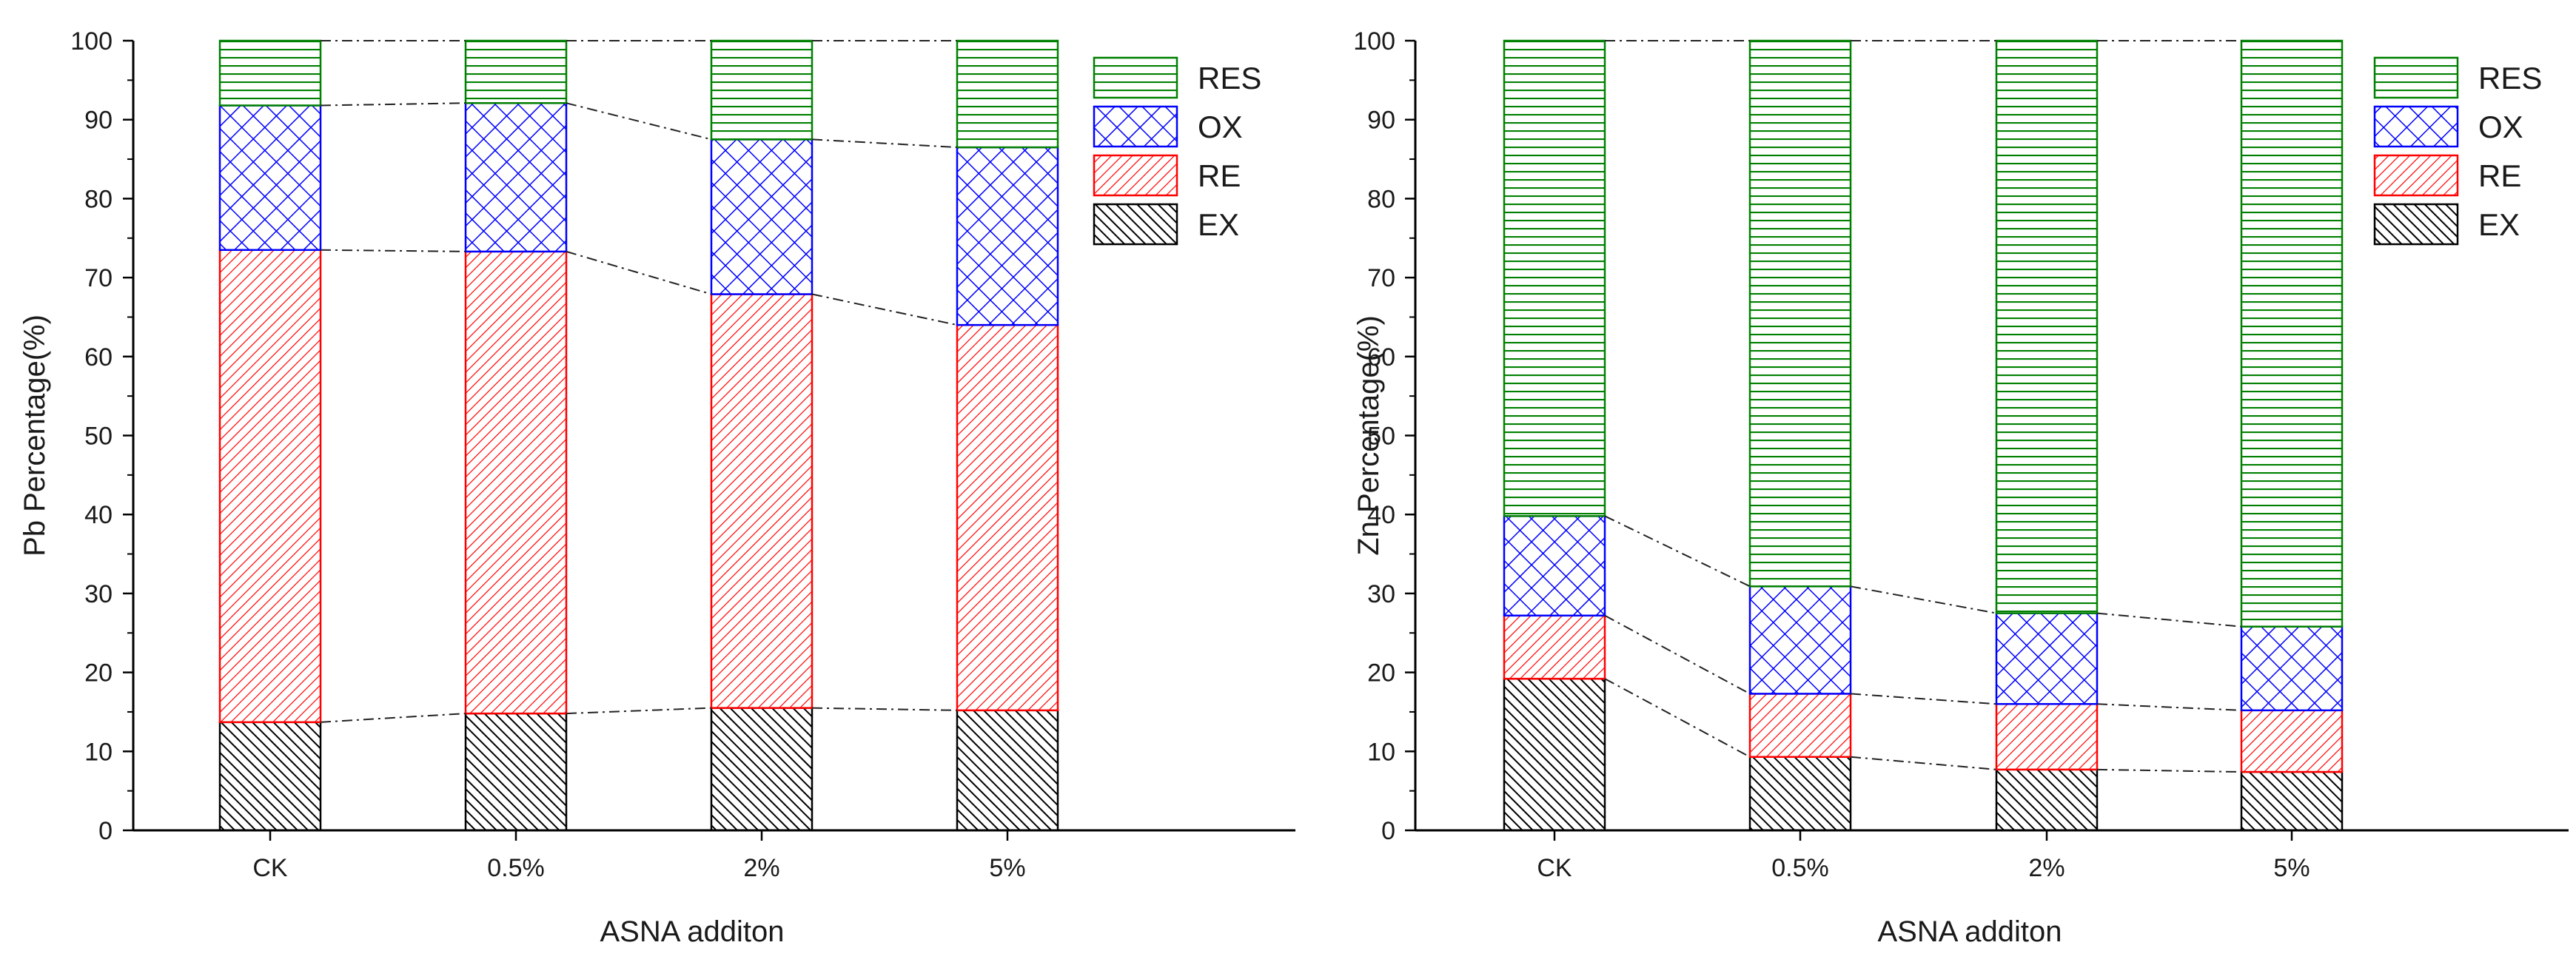 The height and width of the screenshot is (968, 2576). Describe the element at coordinates (35, 436) in the screenshot. I see `y-axis-title: Pb Percentage(%)` at that location.